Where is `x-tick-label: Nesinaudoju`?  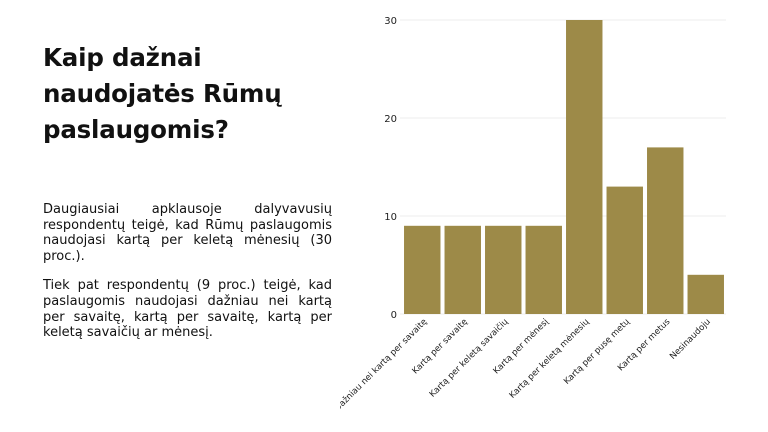 x-tick-label: Nesinaudoju is located at coordinates (690, 339).